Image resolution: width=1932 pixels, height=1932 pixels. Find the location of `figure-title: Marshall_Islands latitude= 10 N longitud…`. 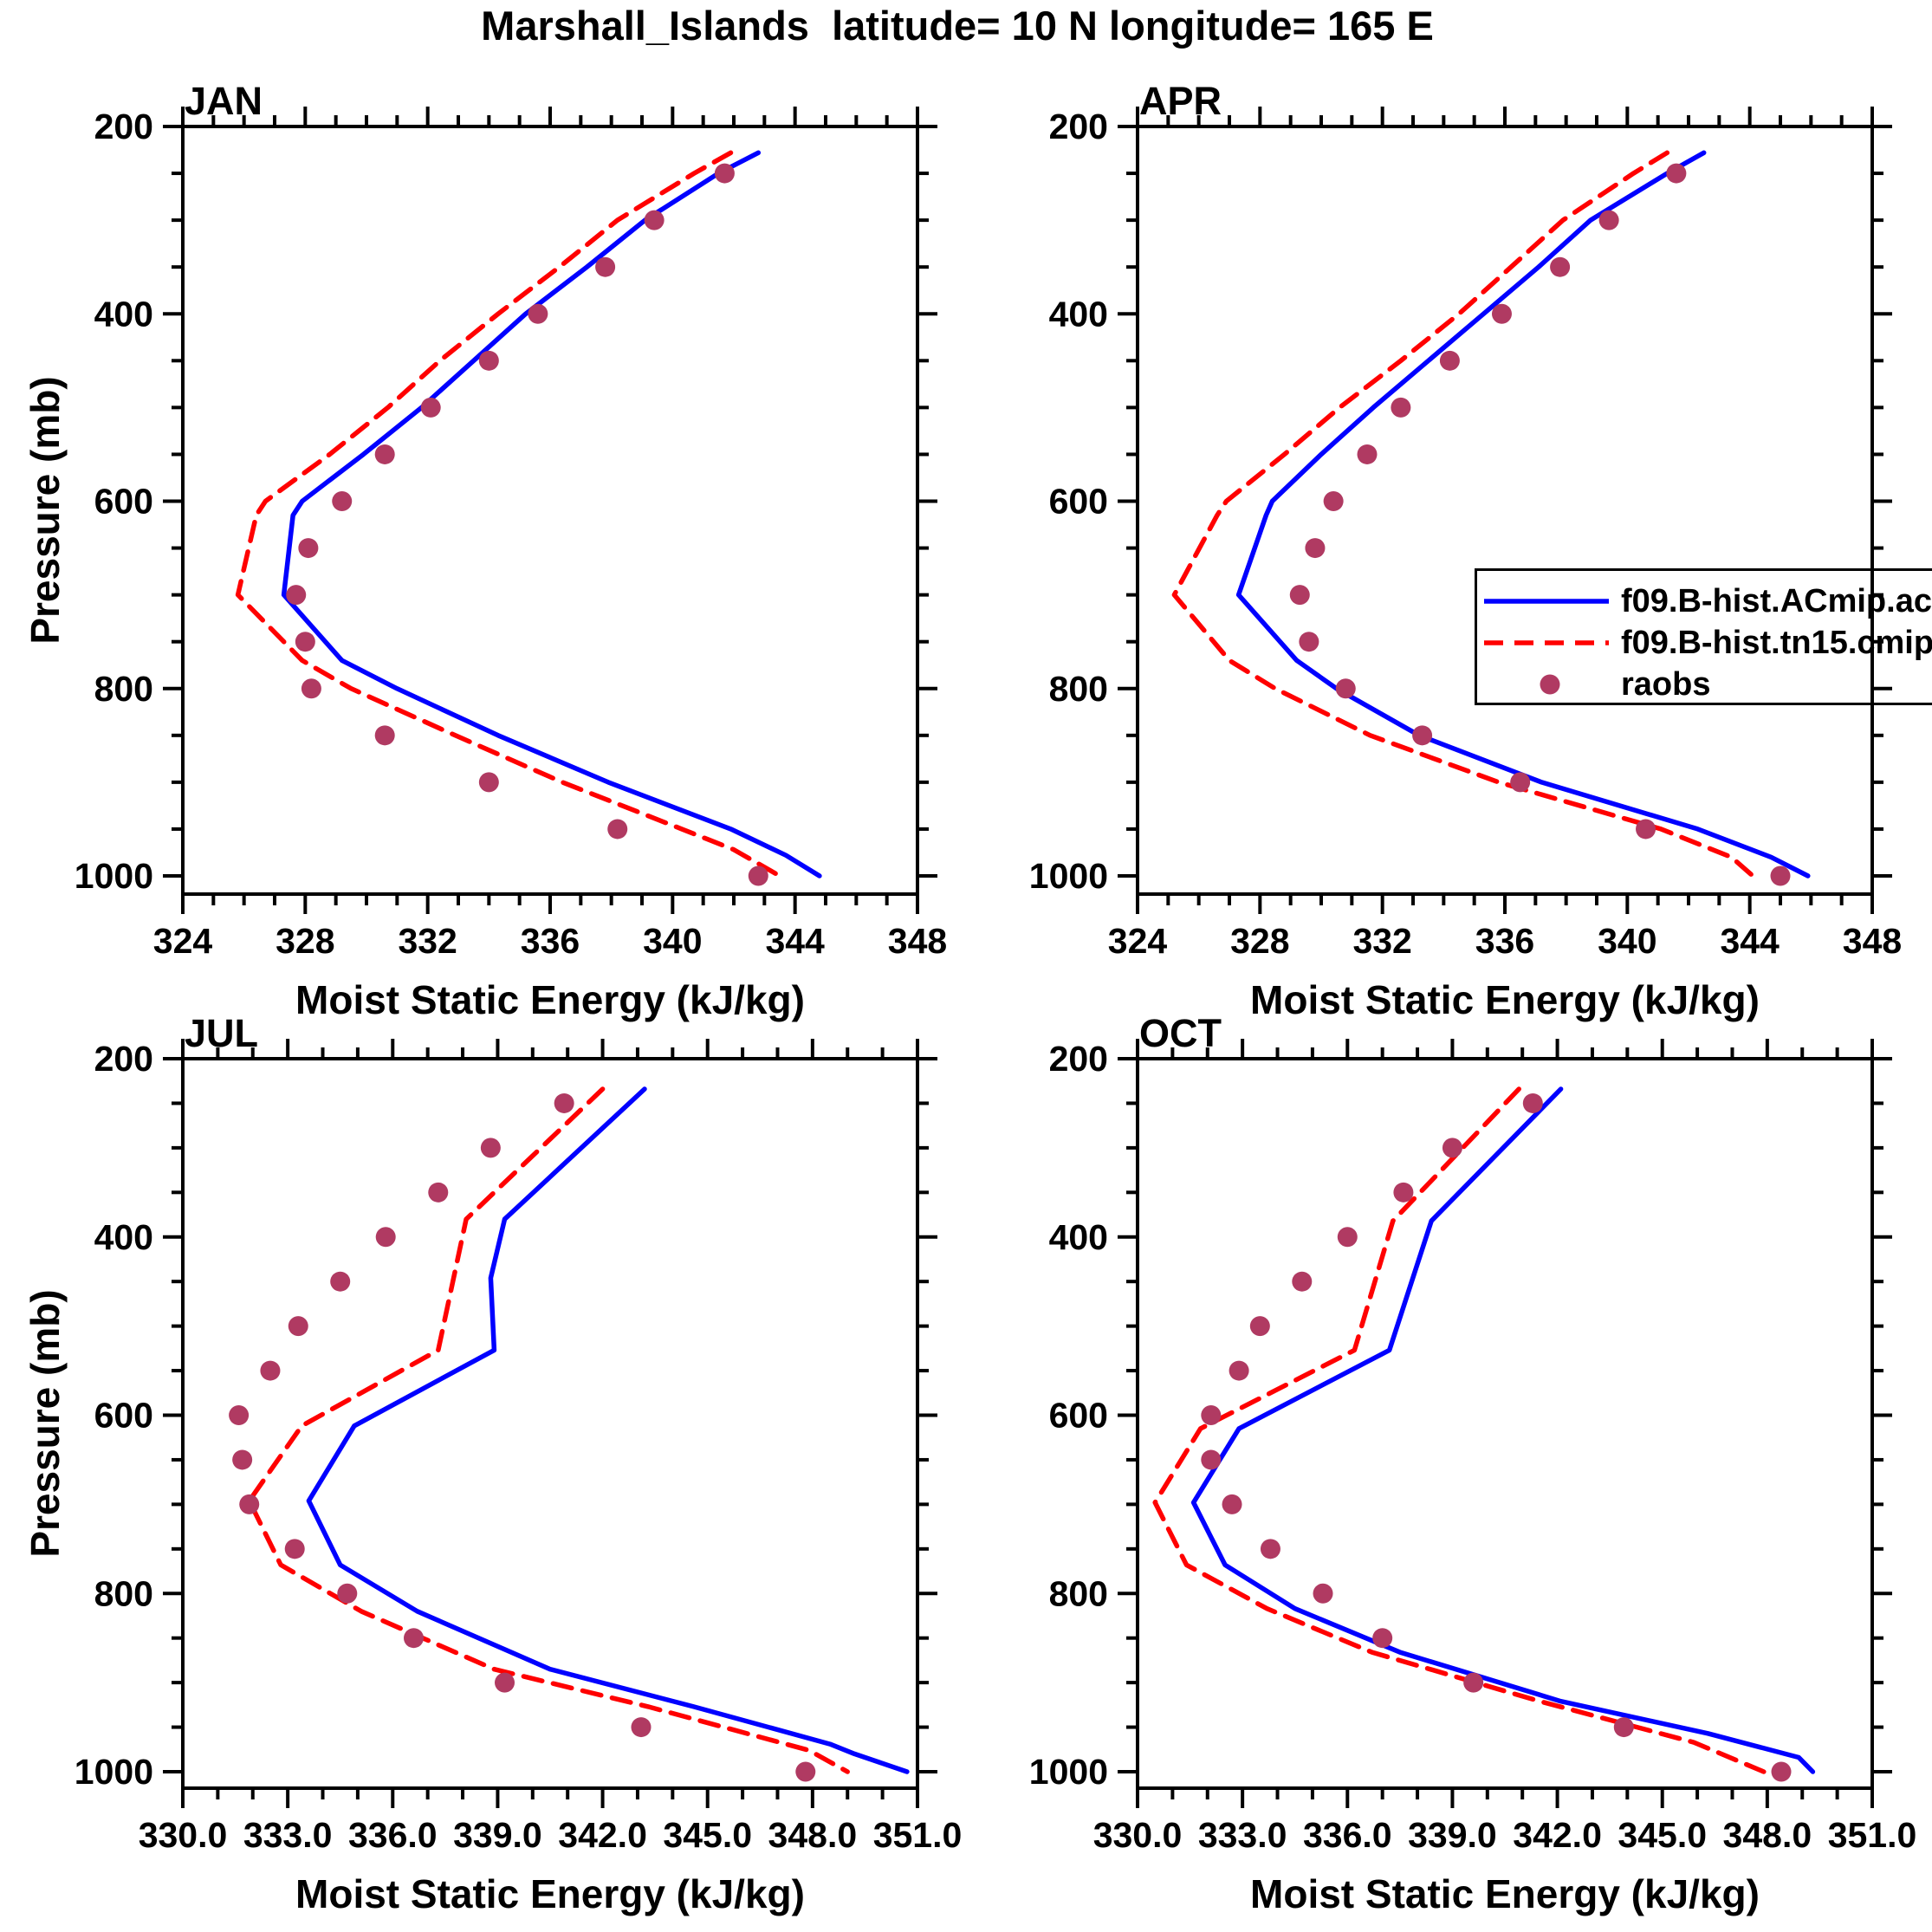

figure-title: Marshall_Islands latitude= 10 N longitud… is located at coordinates (958, 26).